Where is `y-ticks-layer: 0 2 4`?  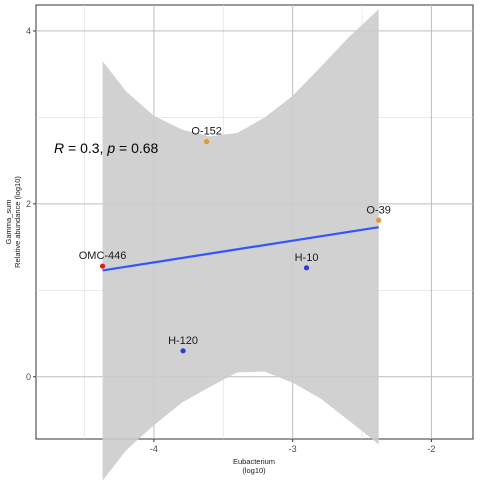 y-ticks-layer: 0 2 4 is located at coordinates (31, 204).